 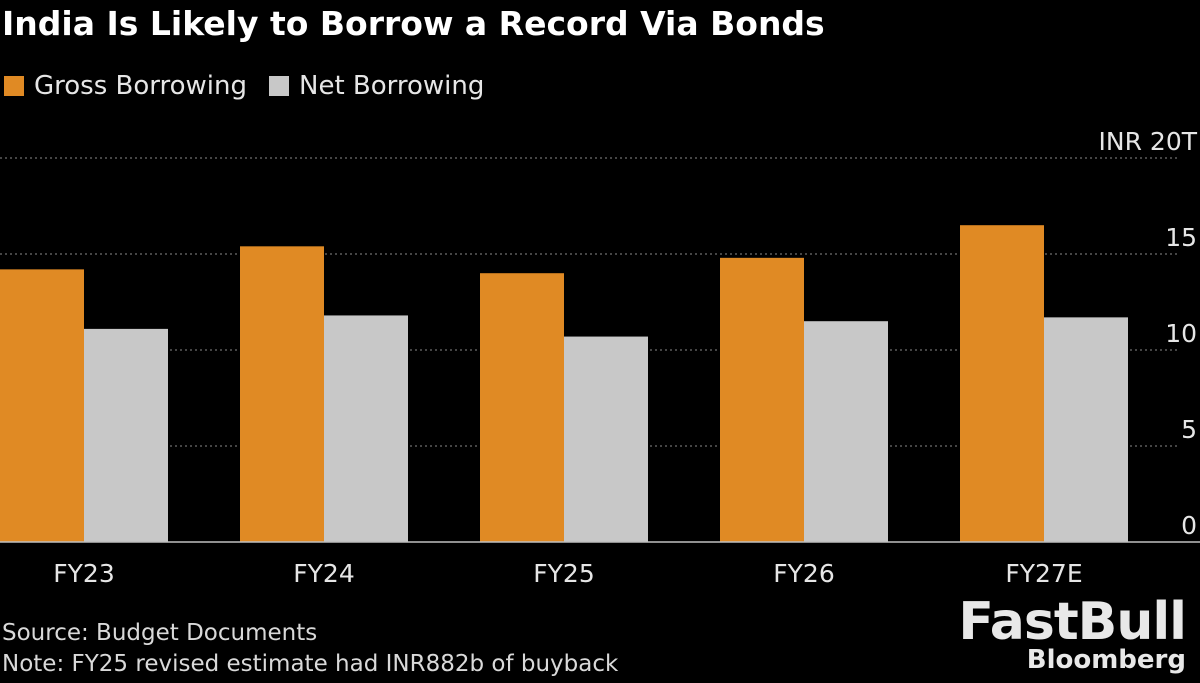 I want to click on source-note: Source: Budget Documents, so click(x=160, y=633).